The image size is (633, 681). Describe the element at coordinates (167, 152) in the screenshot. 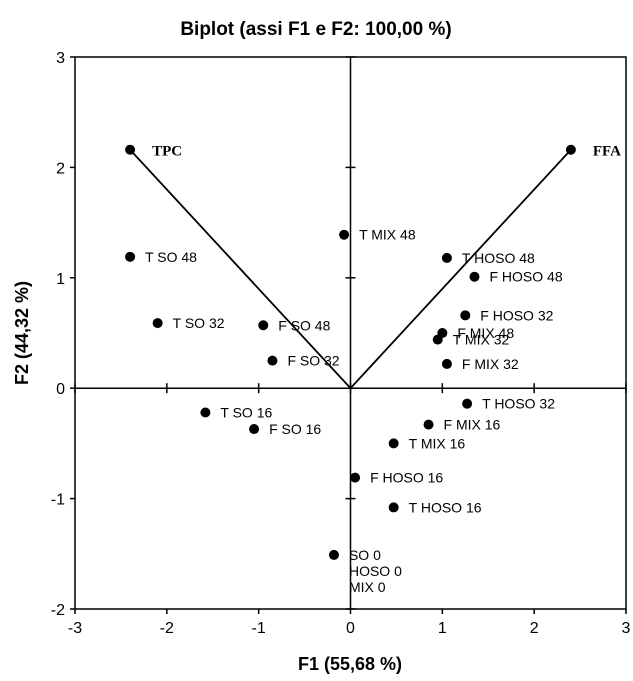

I see `vector-label: TPC` at that location.